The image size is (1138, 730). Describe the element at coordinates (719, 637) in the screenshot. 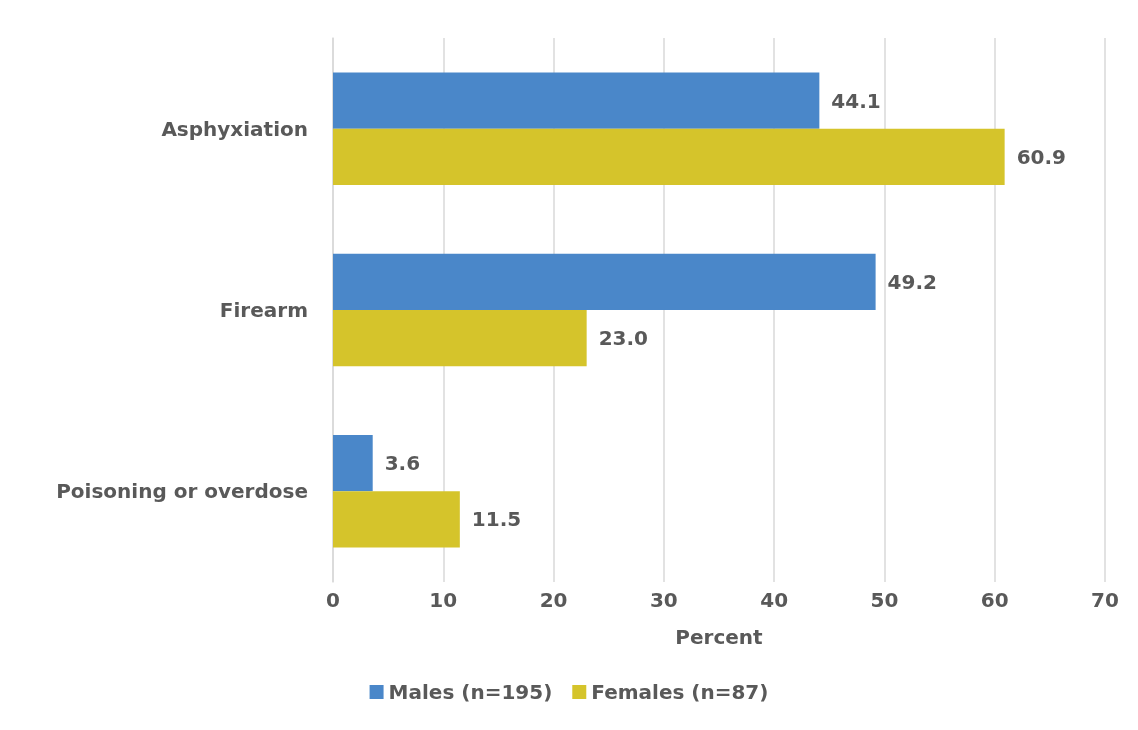

I see `x-axis-title: Percent` at that location.